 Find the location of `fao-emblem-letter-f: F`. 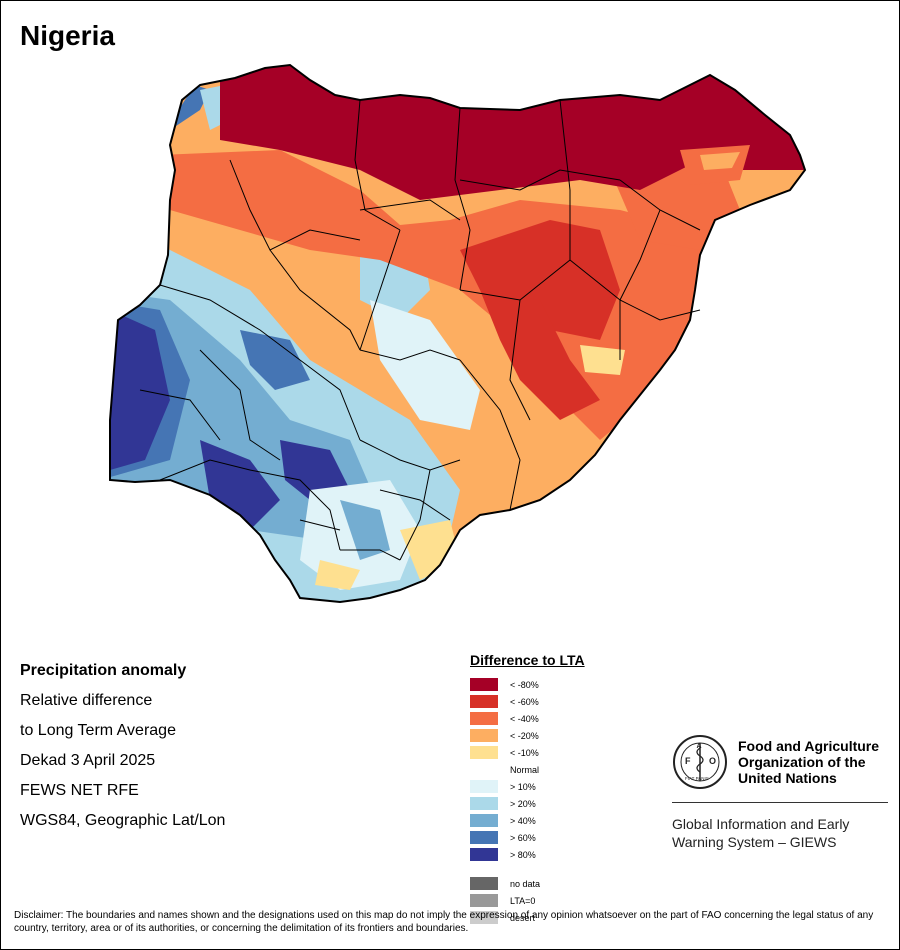

fao-emblem-letter-f: F is located at coordinates (688, 761).